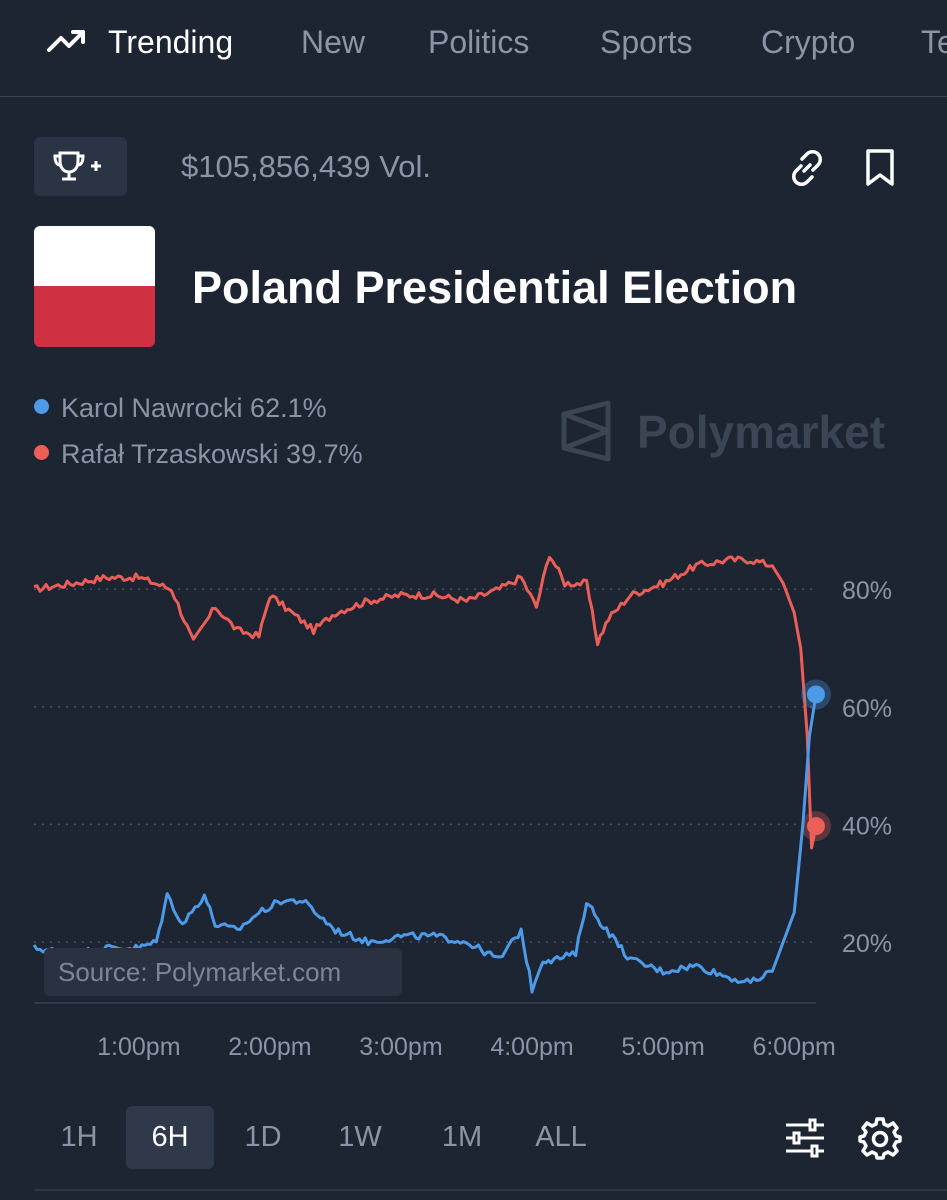 This screenshot has height=1200, width=947. I want to click on legend-item-nawrocki: Karol Nawrocki 62.1%, so click(180, 408).